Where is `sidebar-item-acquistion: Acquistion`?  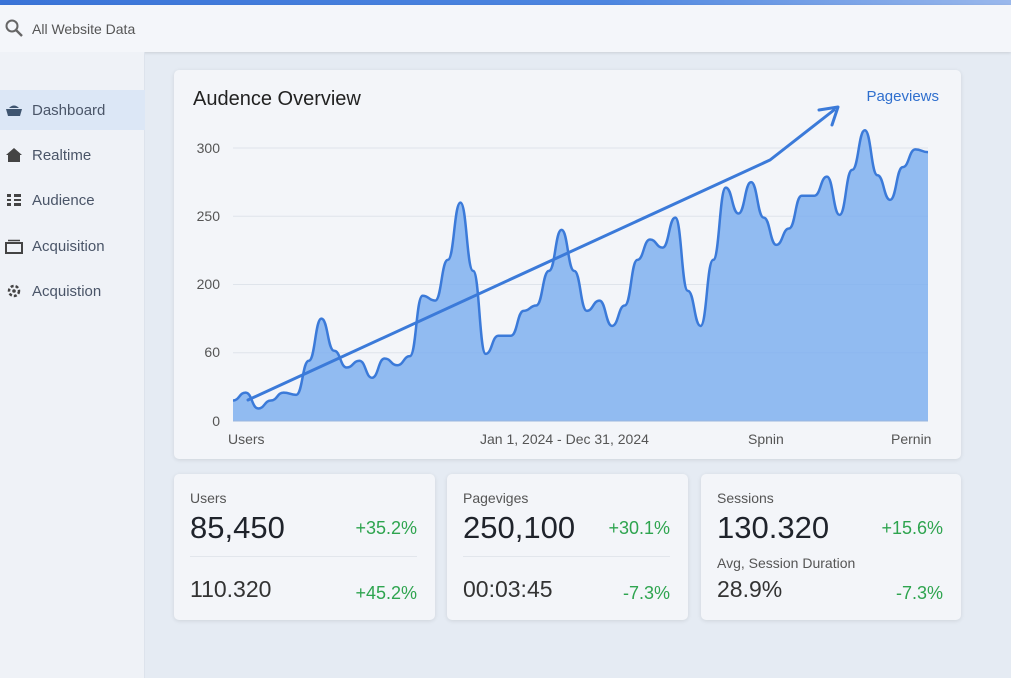
sidebar-item-acquistion: Acquistion is located at coordinates (72, 291).